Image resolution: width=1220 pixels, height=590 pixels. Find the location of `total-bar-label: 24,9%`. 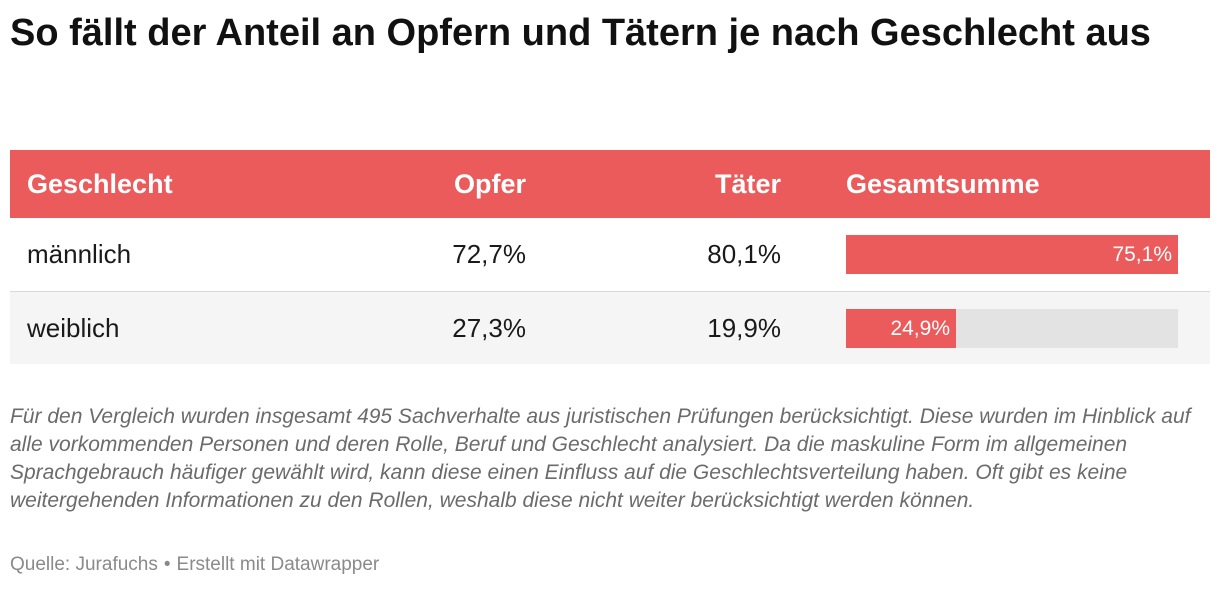

total-bar-label: 24,9% is located at coordinates (920, 328).